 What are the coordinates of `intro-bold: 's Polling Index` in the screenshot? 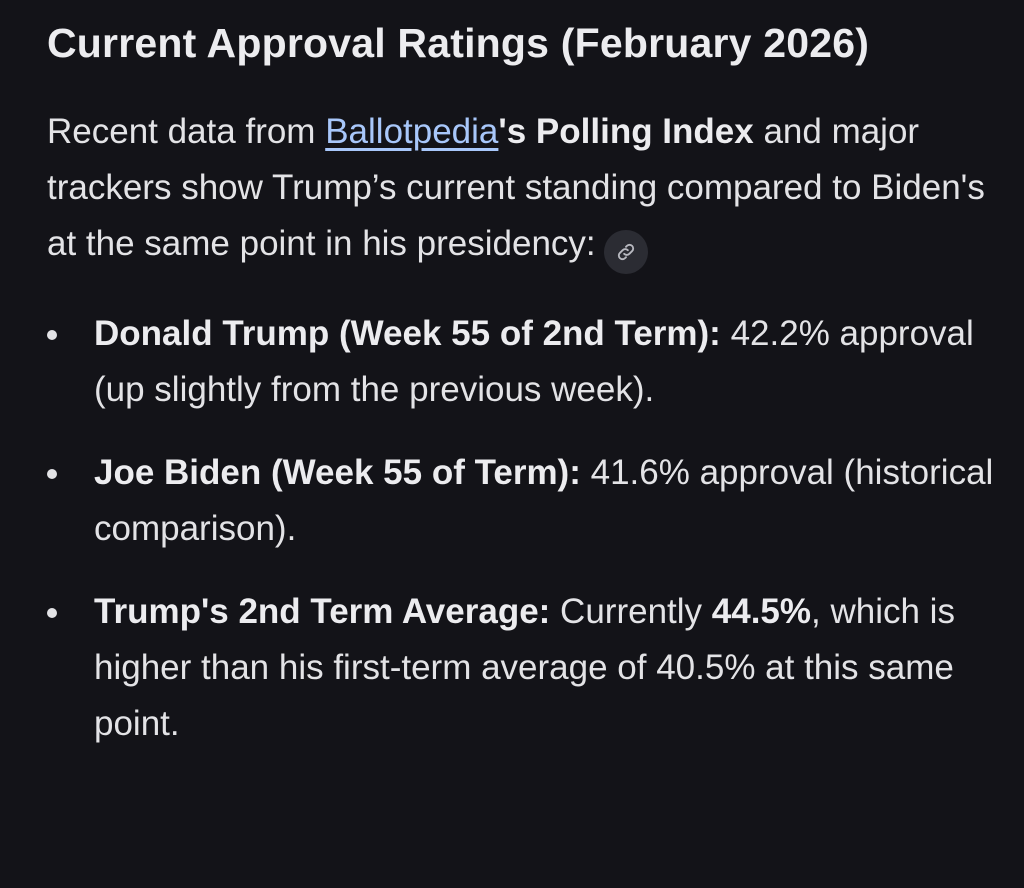 It's located at (626, 131).